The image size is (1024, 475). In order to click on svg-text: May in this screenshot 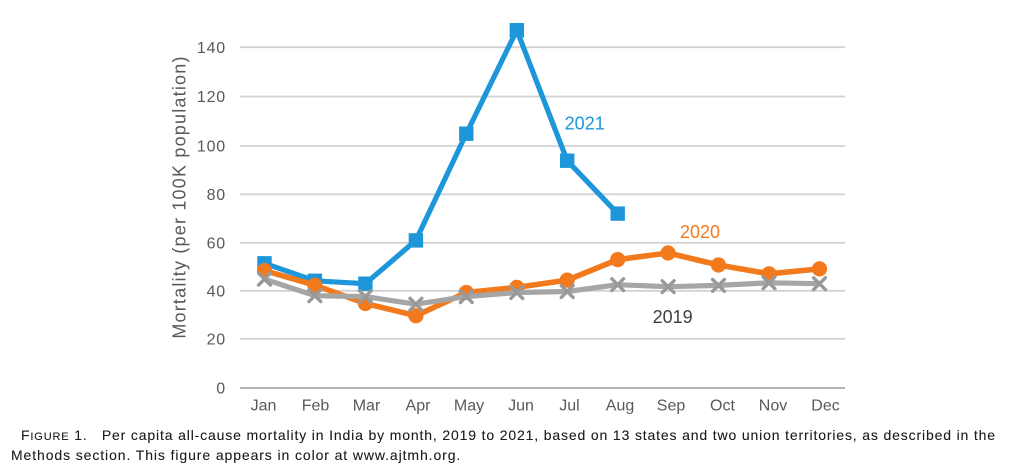, I will do `click(469, 406)`.